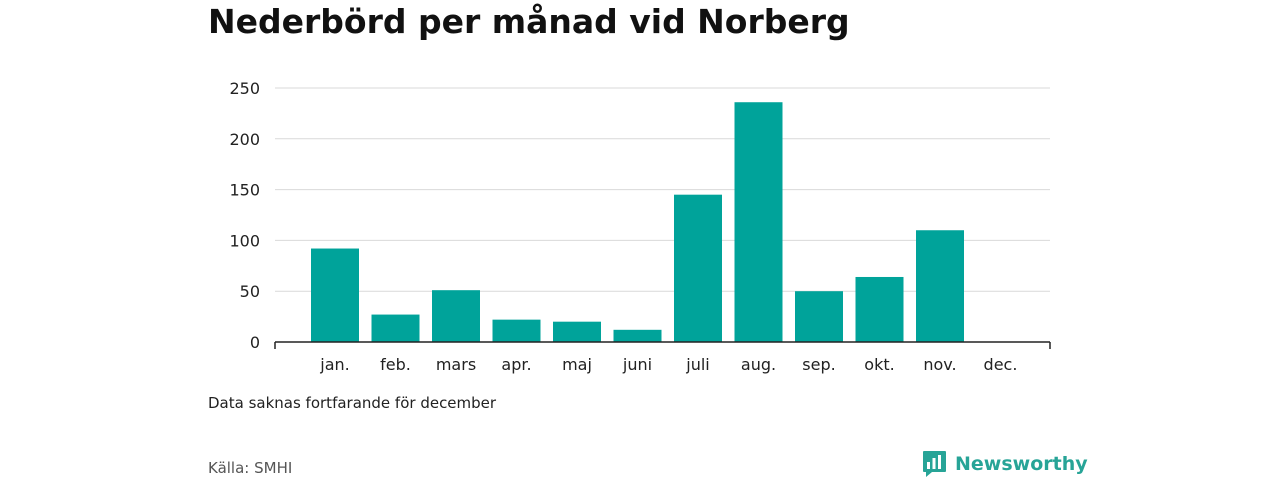 This screenshot has width=1280, height=480. What do you see at coordinates (244, 139) in the screenshot?
I see `y-tick-label: 200` at bounding box center [244, 139].